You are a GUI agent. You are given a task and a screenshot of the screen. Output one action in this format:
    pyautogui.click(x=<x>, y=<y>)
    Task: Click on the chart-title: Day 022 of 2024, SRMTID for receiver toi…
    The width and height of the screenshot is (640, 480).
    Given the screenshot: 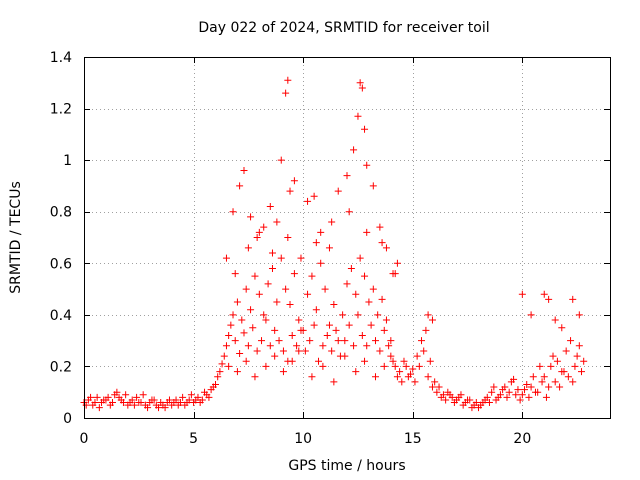 What is the action you would take?
    pyautogui.click(x=343, y=28)
    